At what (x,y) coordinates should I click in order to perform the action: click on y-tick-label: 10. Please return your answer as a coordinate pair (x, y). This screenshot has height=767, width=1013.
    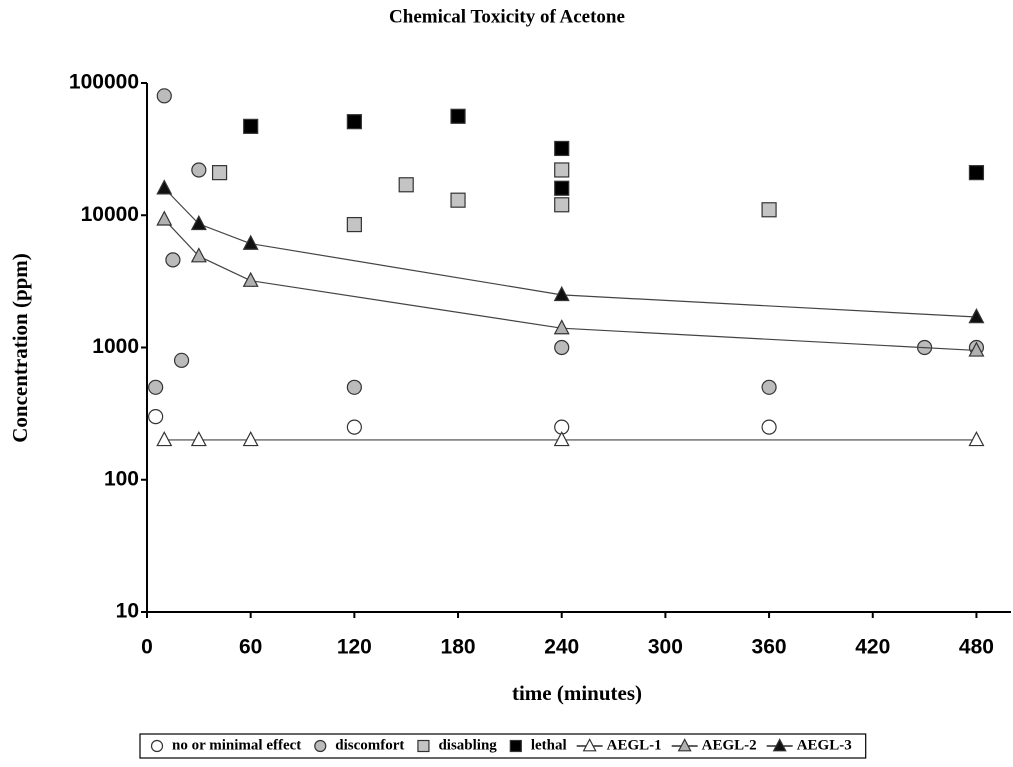
    Looking at the image, I should click on (127, 611).